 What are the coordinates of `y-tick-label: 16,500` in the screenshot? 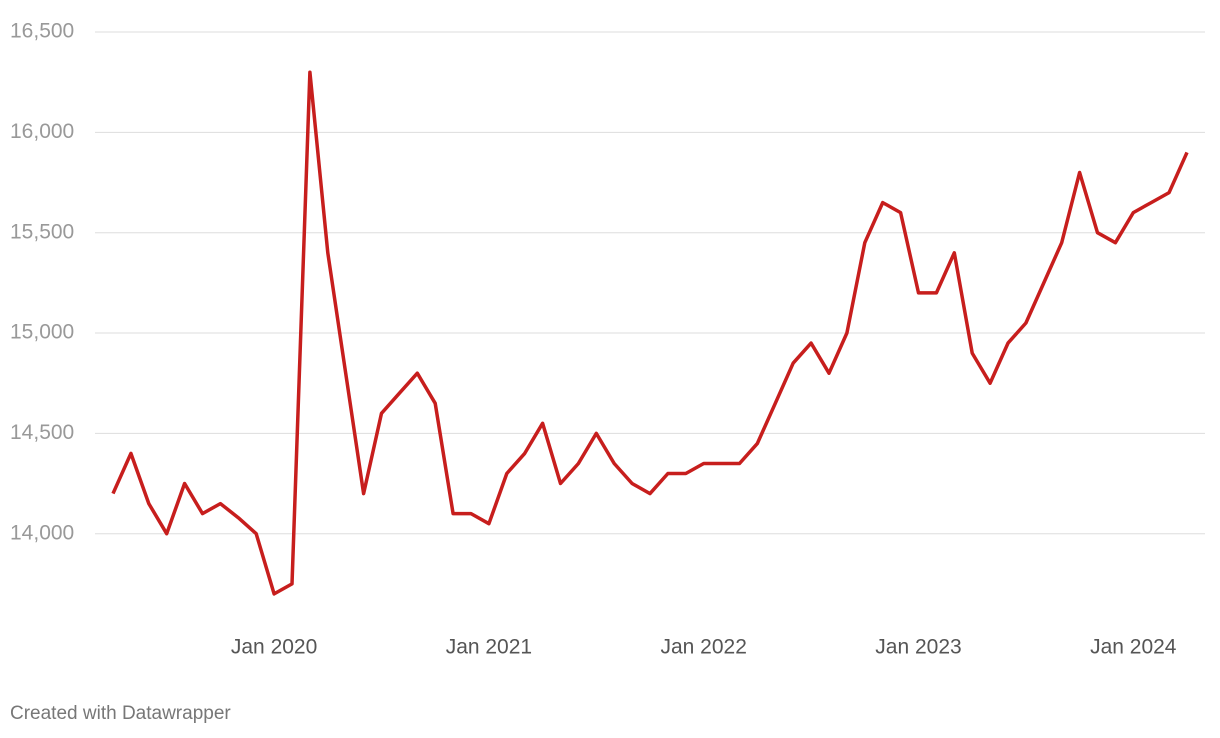 It's located at (42, 31).